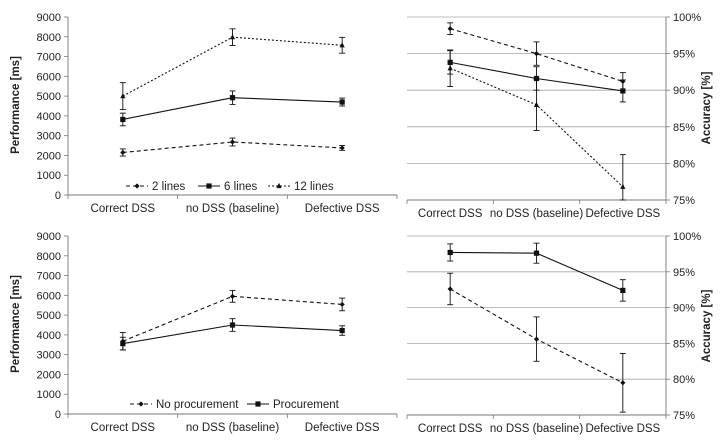 This screenshot has height=447, width=720. Describe the element at coordinates (684, 91) in the screenshot. I see `y-tick-label: 90%` at that location.